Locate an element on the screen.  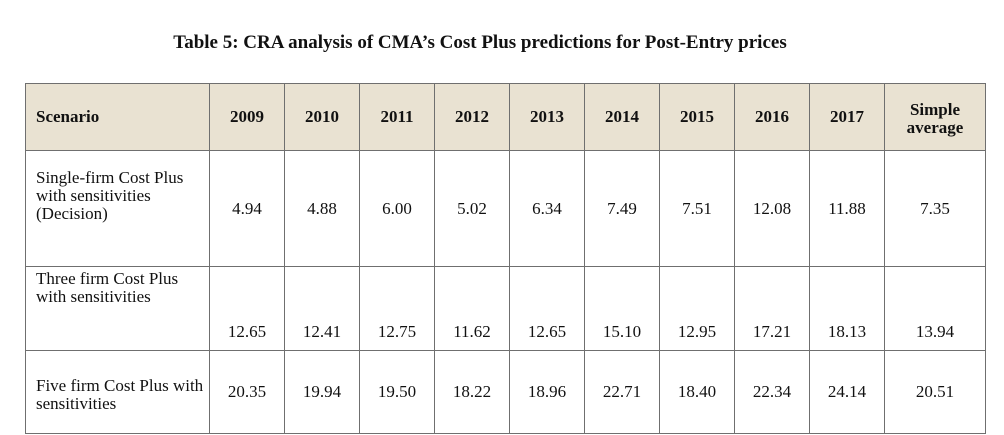
row-value: 19.94 is located at coordinates (322, 392).